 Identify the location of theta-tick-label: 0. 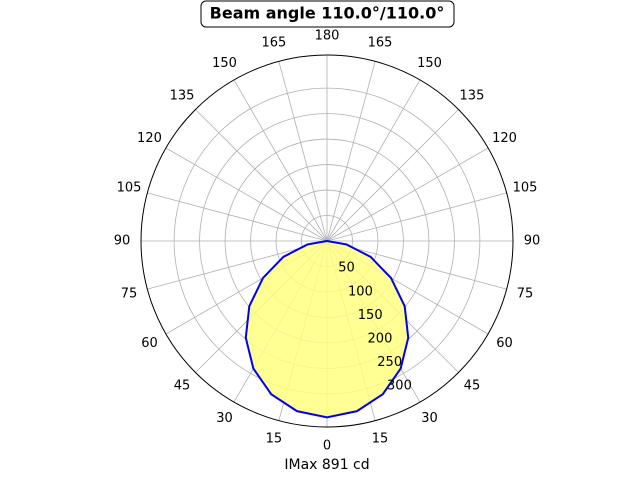
(327, 446).